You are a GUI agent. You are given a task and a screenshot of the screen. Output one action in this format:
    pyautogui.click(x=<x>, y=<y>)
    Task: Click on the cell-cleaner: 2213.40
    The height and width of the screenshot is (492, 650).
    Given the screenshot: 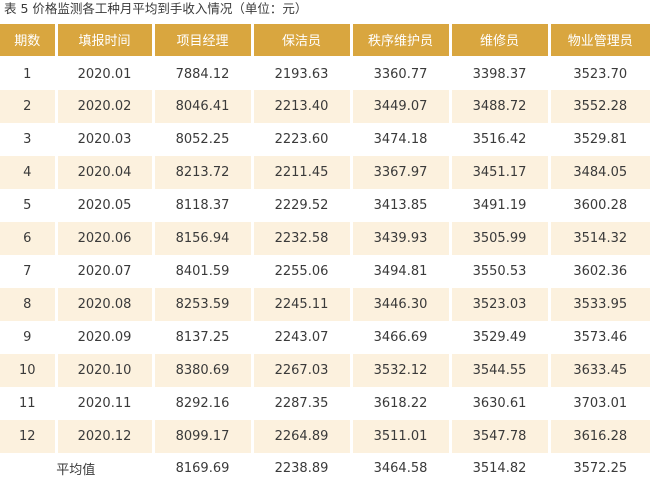 What is the action you would take?
    pyautogui.click(x=300, y=106)
    